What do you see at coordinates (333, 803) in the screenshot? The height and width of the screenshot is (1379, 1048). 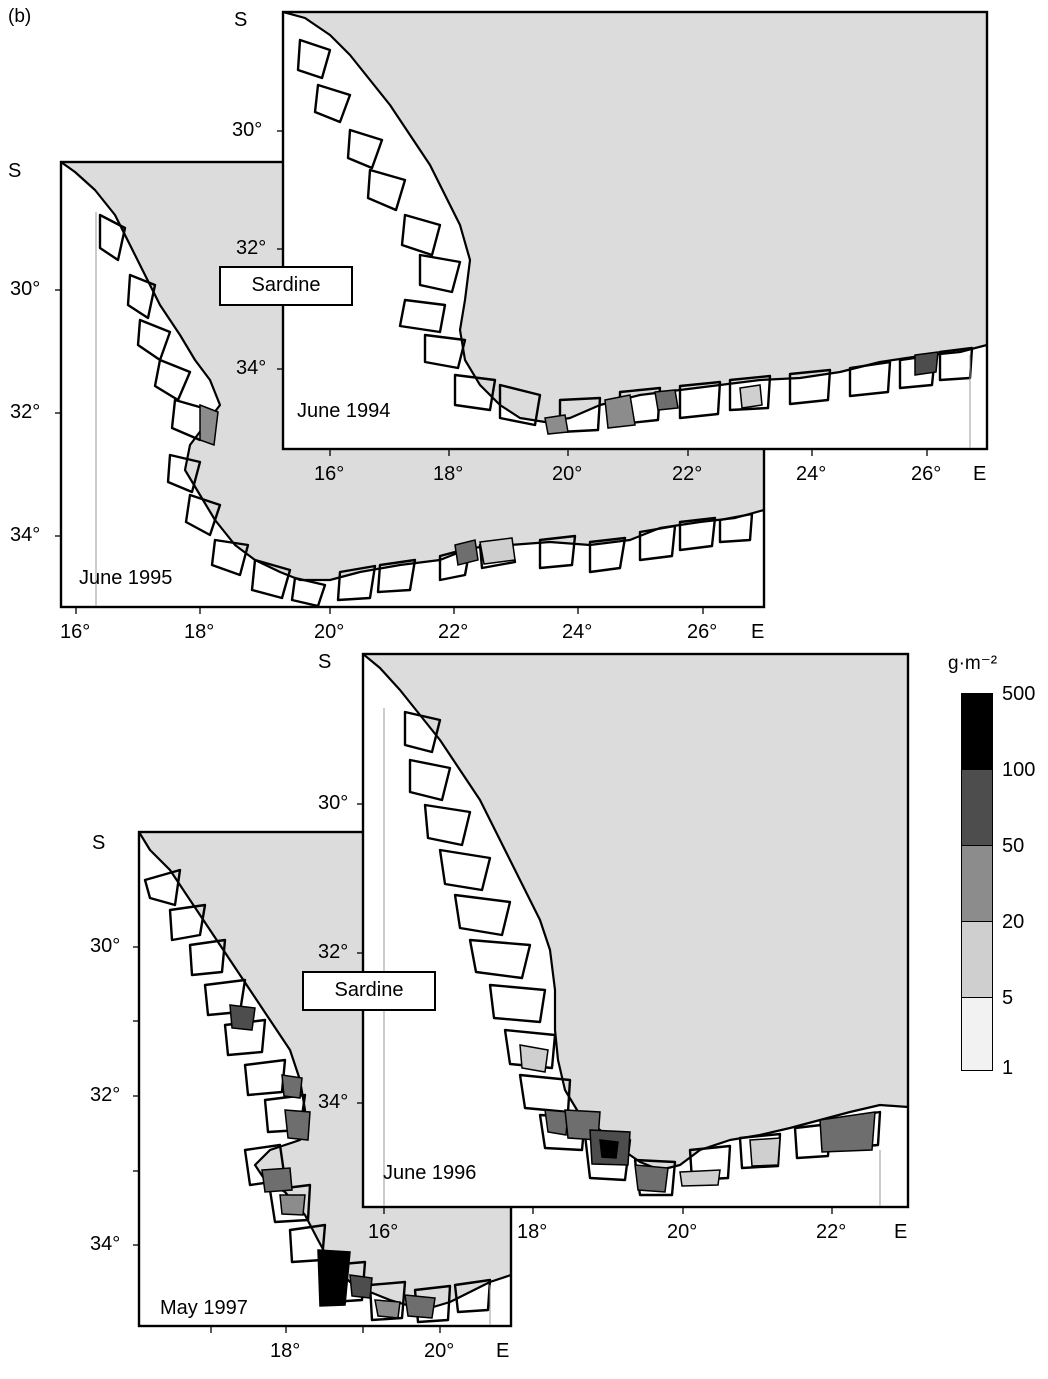 I see `y-tick-1996-30: 30°` at bounding box center [333, 803].